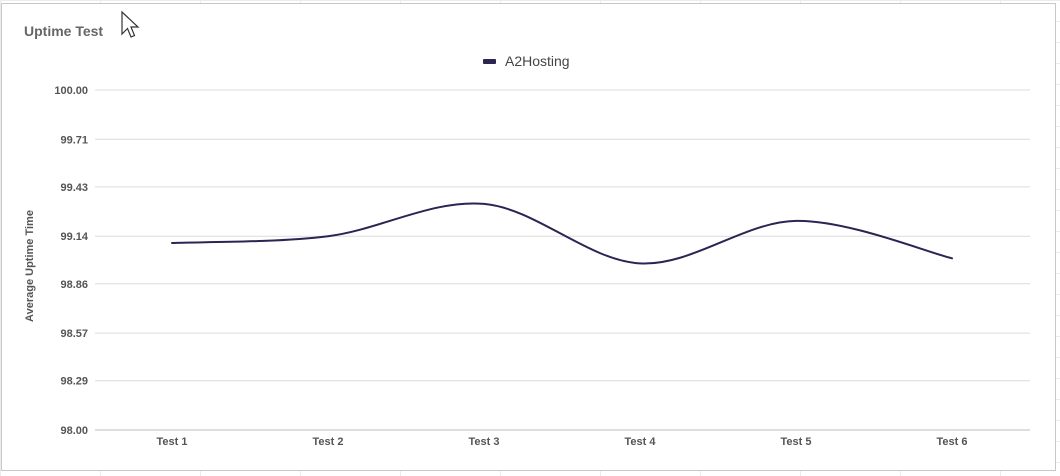 The image size is (1060, 476). What do you see at coordinates (64, 31) in the screenshot?
I see `chart-title: Uptime Test` at bounding box center [64, 31].